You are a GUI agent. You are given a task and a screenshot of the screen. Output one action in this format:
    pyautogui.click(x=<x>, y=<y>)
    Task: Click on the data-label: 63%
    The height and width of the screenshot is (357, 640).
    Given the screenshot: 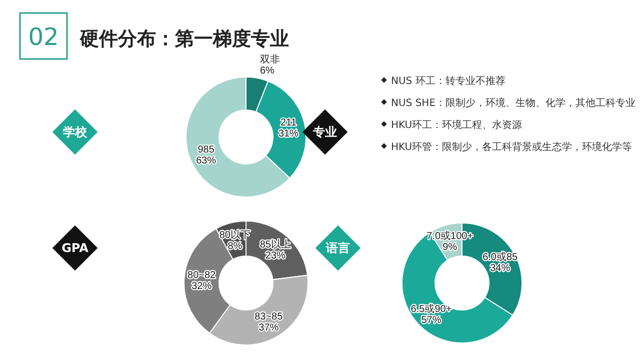 What is the action you would take?
    pyautogui.click(x=206, y=160)
    